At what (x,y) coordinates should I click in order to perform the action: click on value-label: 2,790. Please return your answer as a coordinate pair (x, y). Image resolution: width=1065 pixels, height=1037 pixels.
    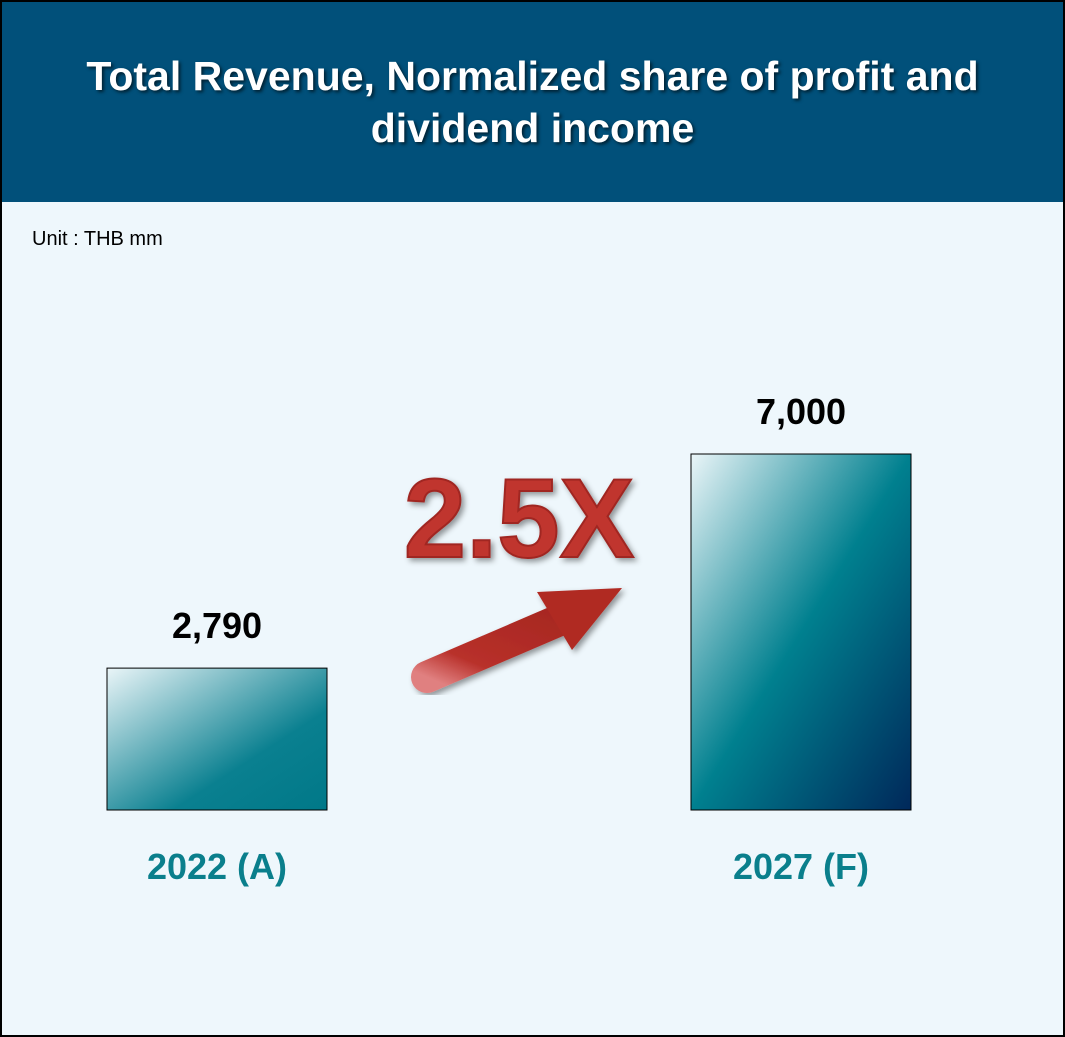
    Looking at the image, I should click on (217, 625).